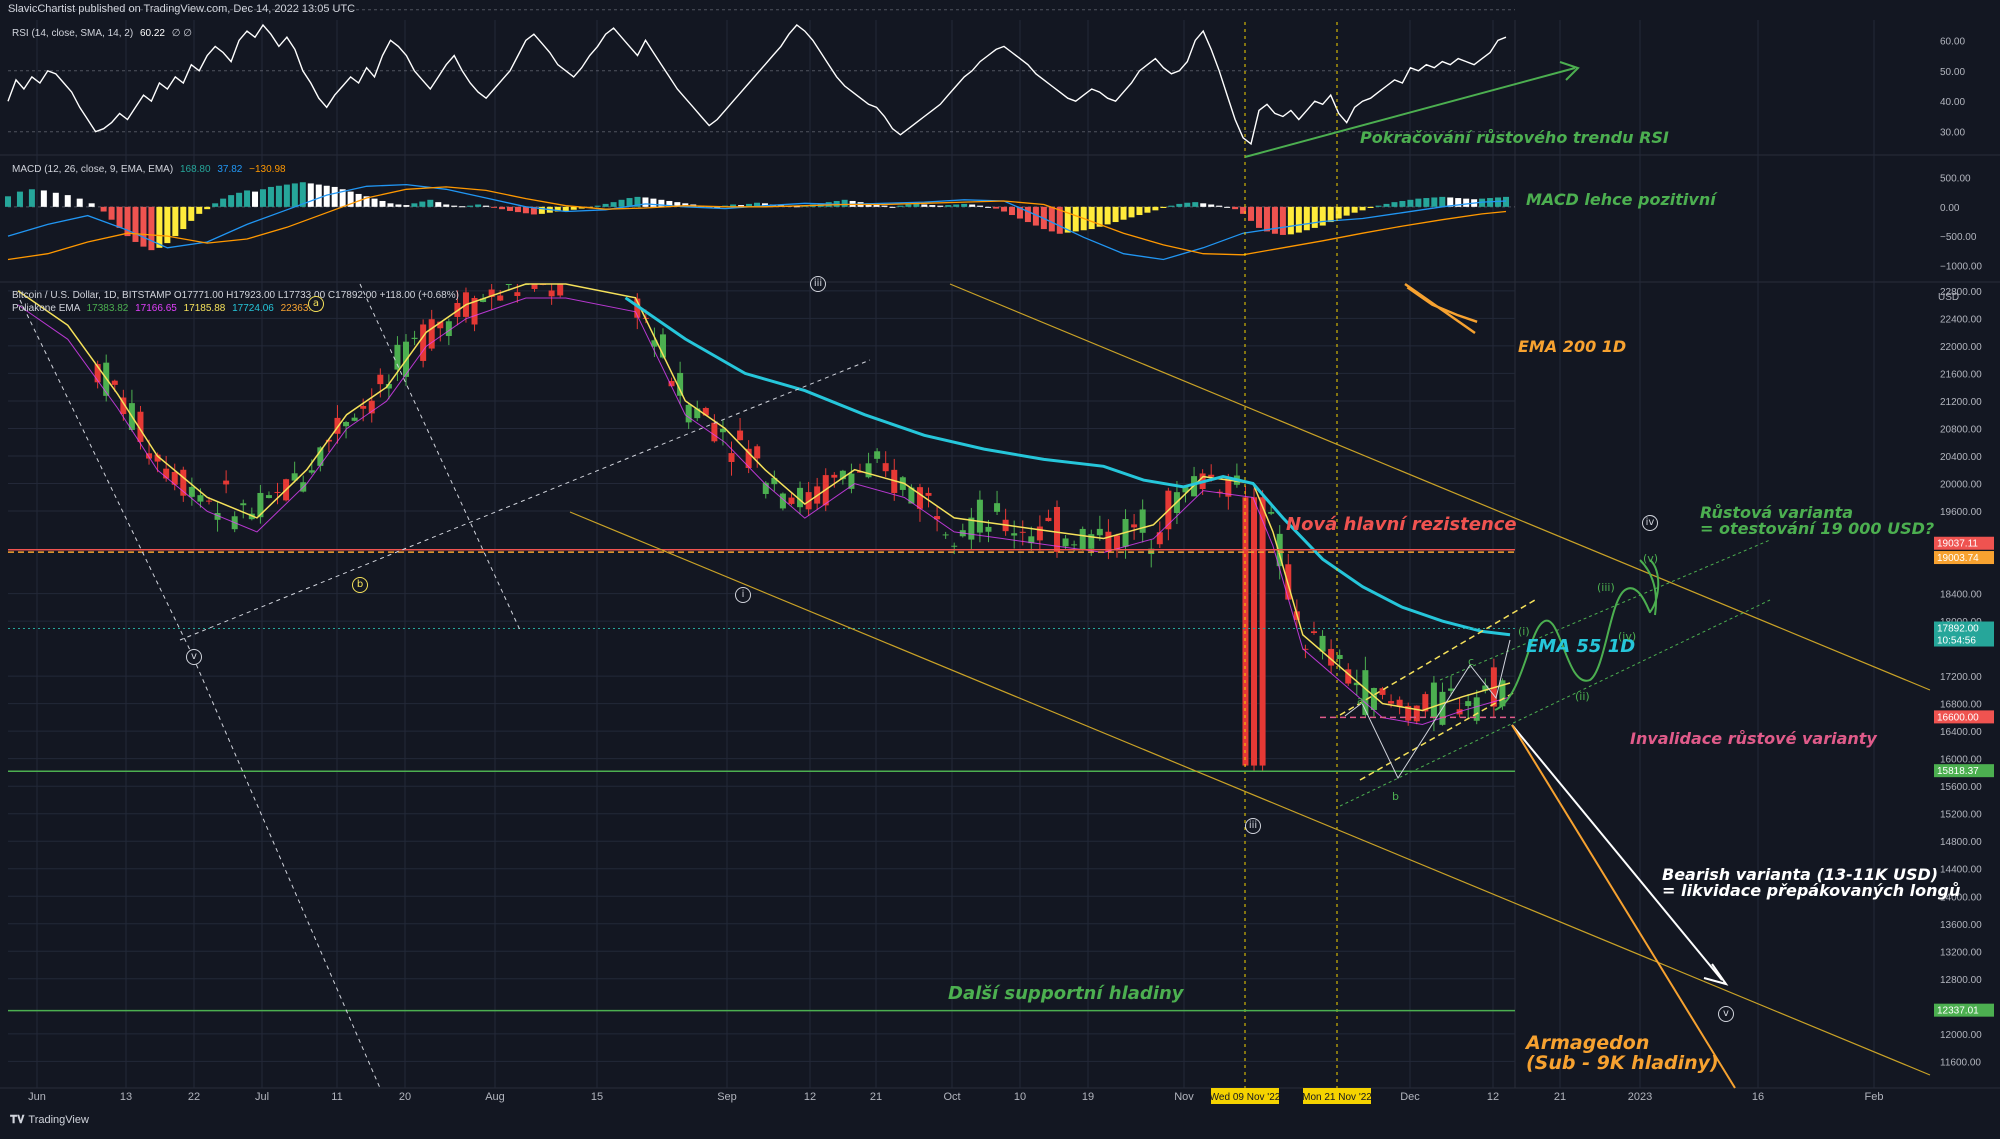 This screenshot has height=1139, width=2000. Describe the element at coordinates (1958, 717) in the screenshot. I see `price-level-label: 16600.00` at that location.